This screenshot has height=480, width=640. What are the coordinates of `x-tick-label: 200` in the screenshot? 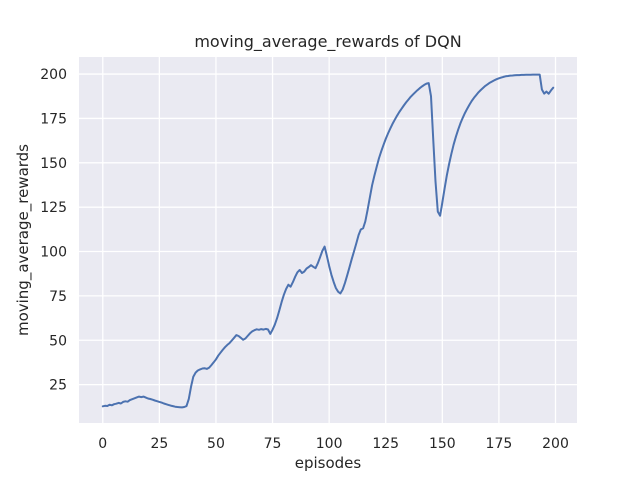 It's located at (555, 444).